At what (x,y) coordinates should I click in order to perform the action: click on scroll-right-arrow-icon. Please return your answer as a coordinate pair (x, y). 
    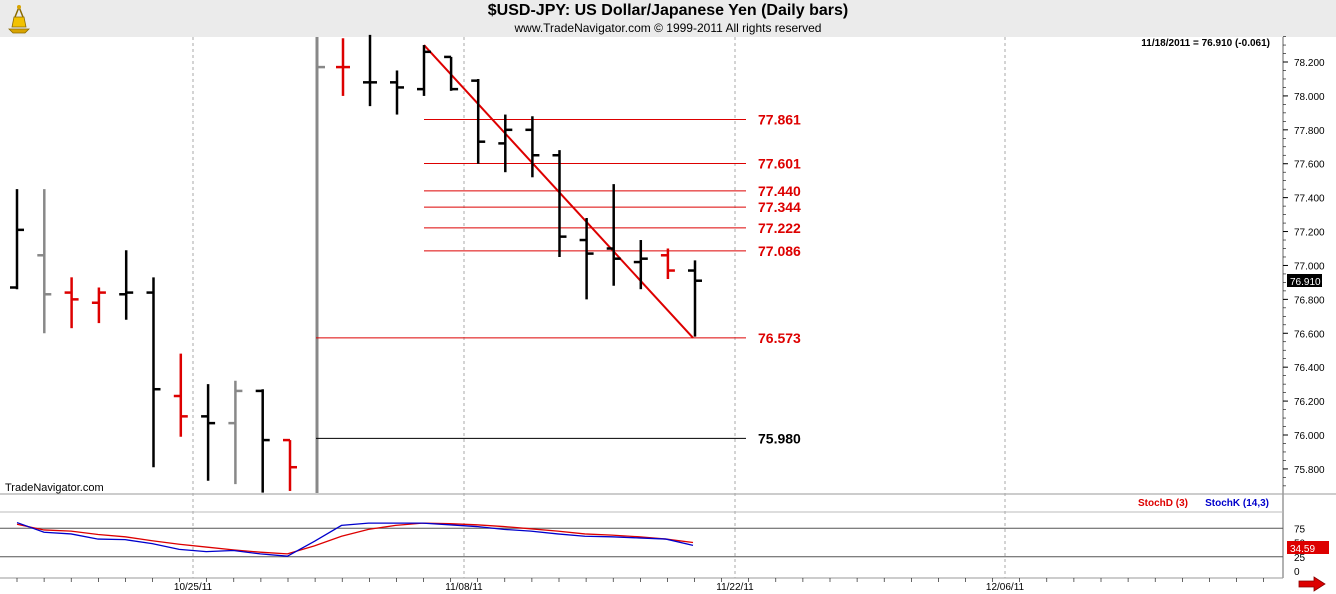
    Looking at the image, I should click on (1312, 584).